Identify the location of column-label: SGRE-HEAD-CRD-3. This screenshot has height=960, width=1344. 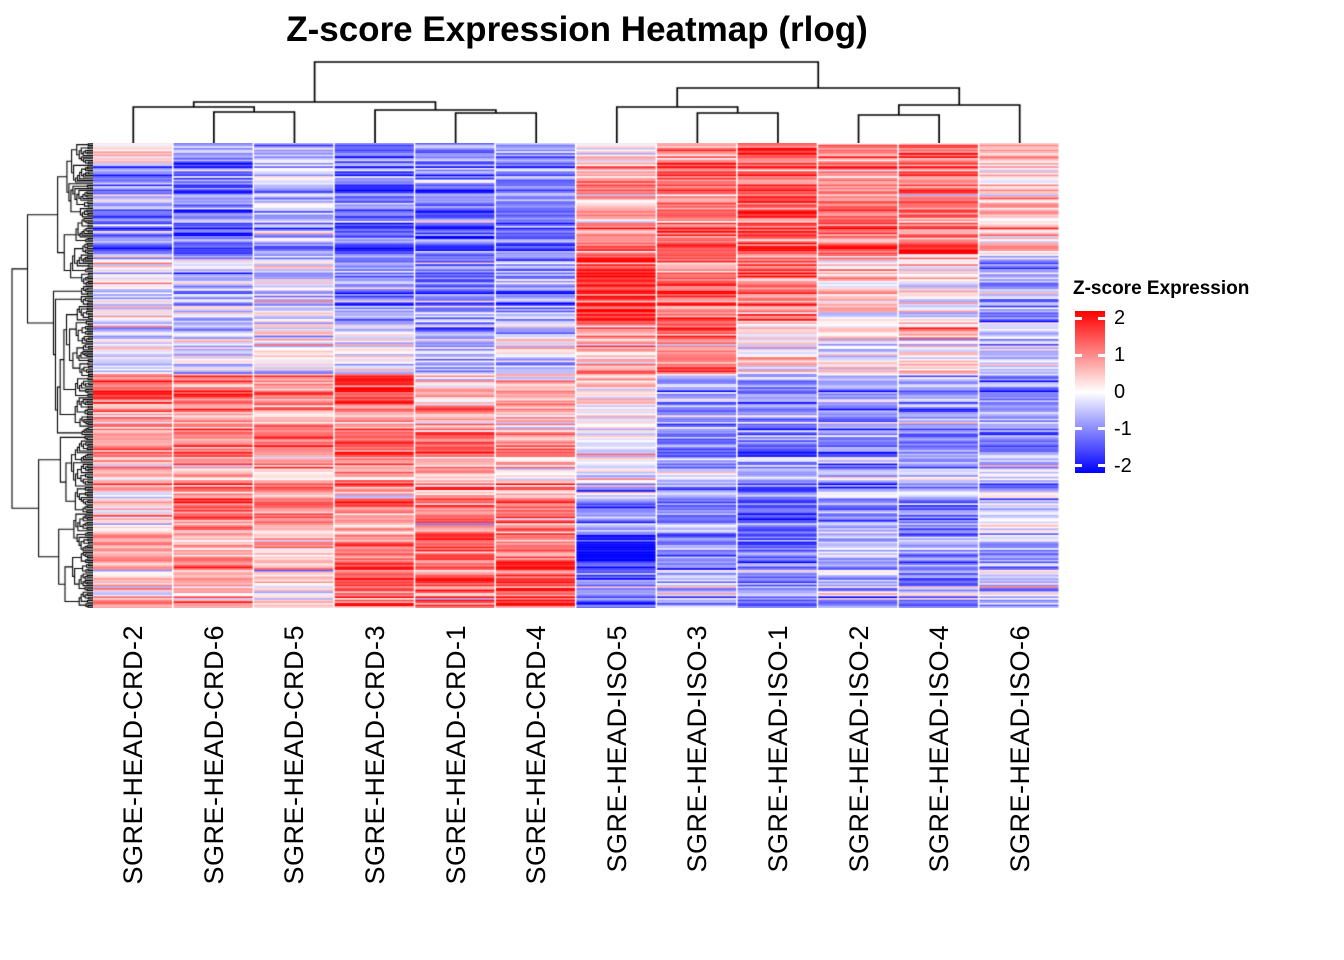
(375, 755).